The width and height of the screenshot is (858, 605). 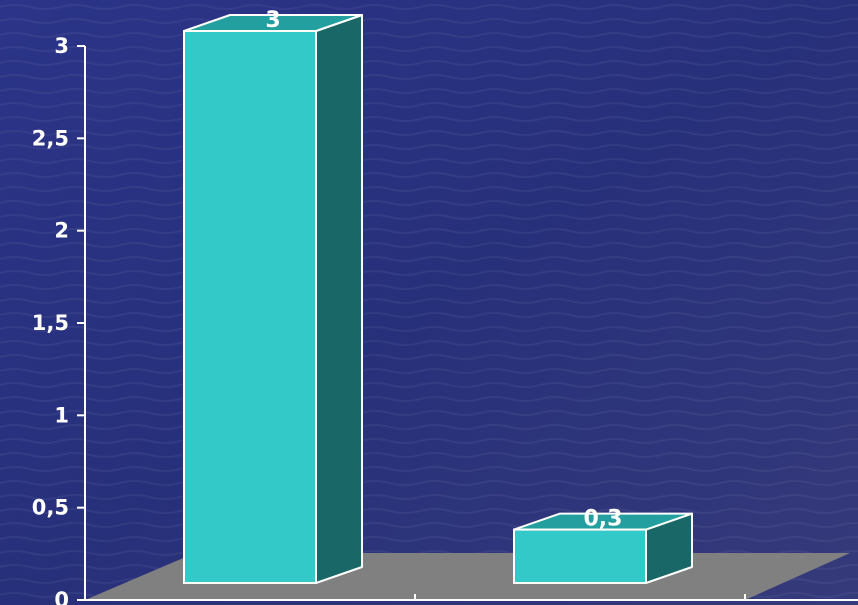 I want to click on y-tick-label: 2,5, so click(x=50, y=138).